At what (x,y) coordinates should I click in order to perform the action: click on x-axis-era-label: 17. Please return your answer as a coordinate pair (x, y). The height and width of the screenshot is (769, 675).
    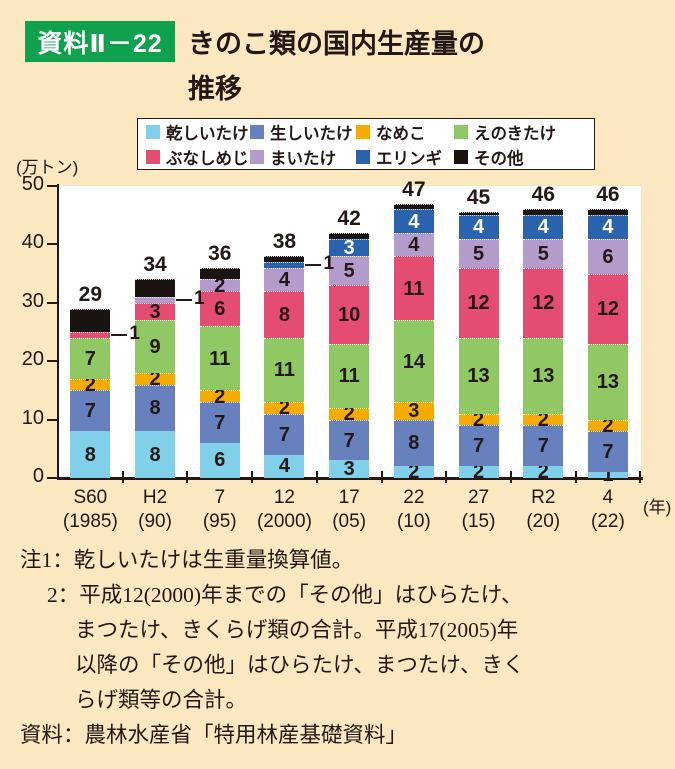
    Looking at the image, I should click on (349, 497).